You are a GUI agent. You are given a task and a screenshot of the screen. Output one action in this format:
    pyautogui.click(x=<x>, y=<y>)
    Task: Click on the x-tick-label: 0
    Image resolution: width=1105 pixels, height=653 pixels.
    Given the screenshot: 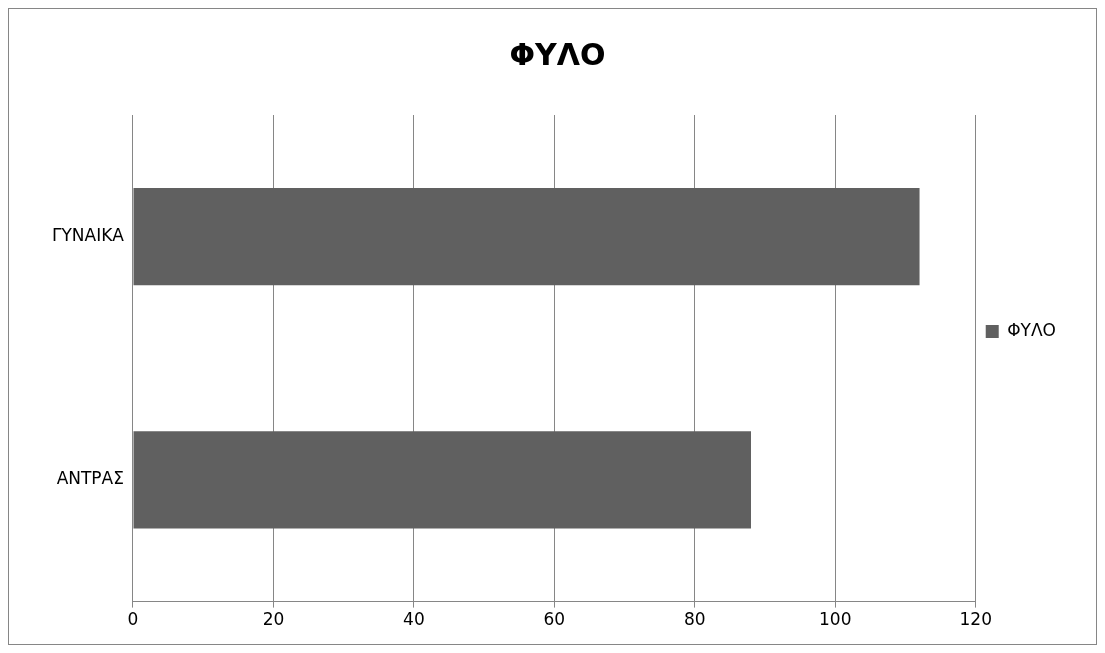 What is the action you would take?
    pyautogui.click(x=133, y=619)
    